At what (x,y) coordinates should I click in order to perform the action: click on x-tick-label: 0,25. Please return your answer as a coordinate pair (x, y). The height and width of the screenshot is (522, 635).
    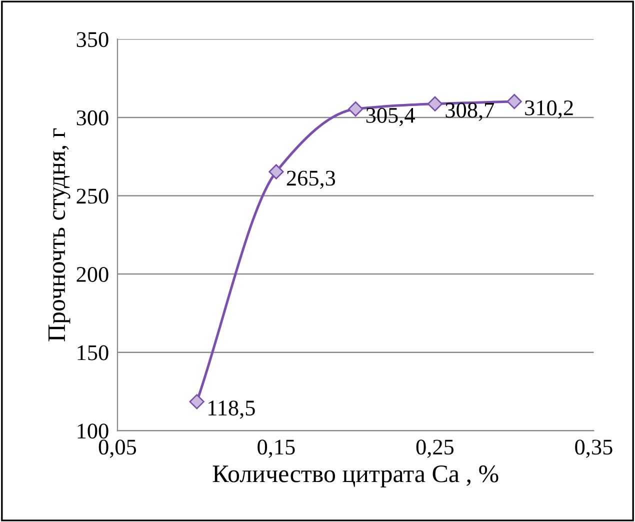
    Looking at the image, I should click on (435, 449).